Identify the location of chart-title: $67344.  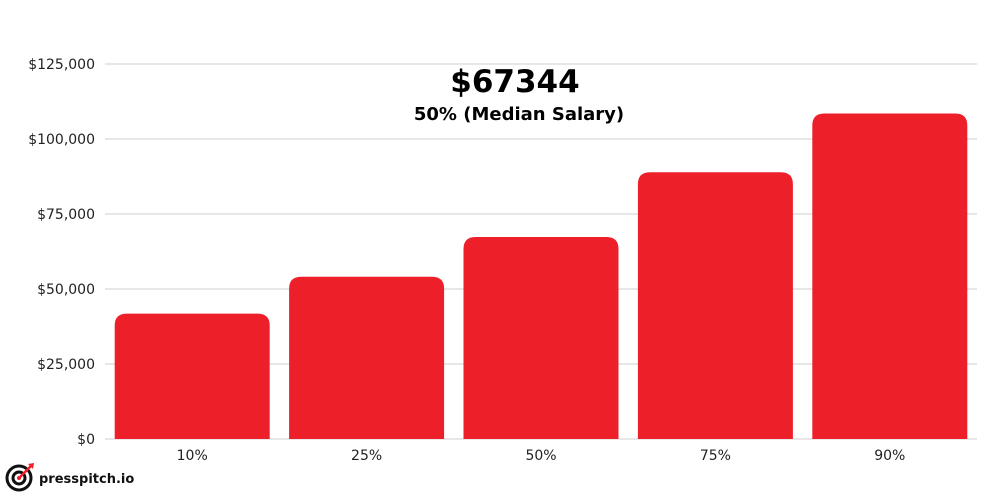
(514, 82).